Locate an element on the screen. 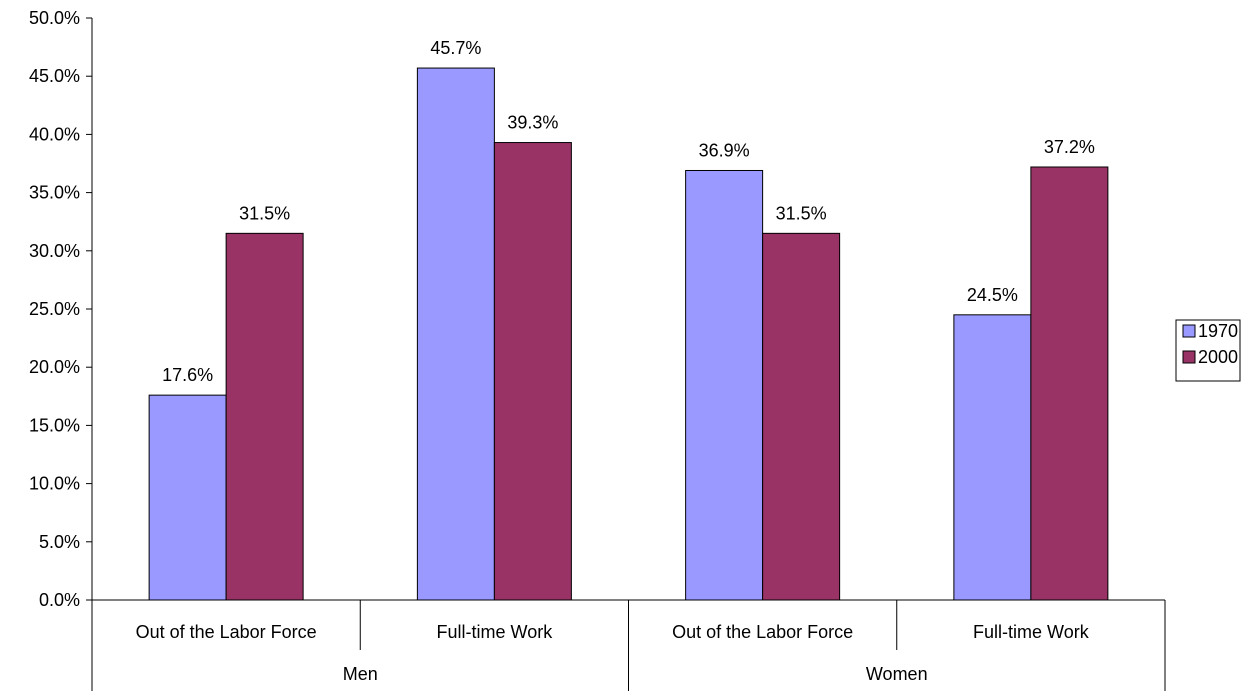  y-tick-label: 20.0% is located at coordinates (54, 367).